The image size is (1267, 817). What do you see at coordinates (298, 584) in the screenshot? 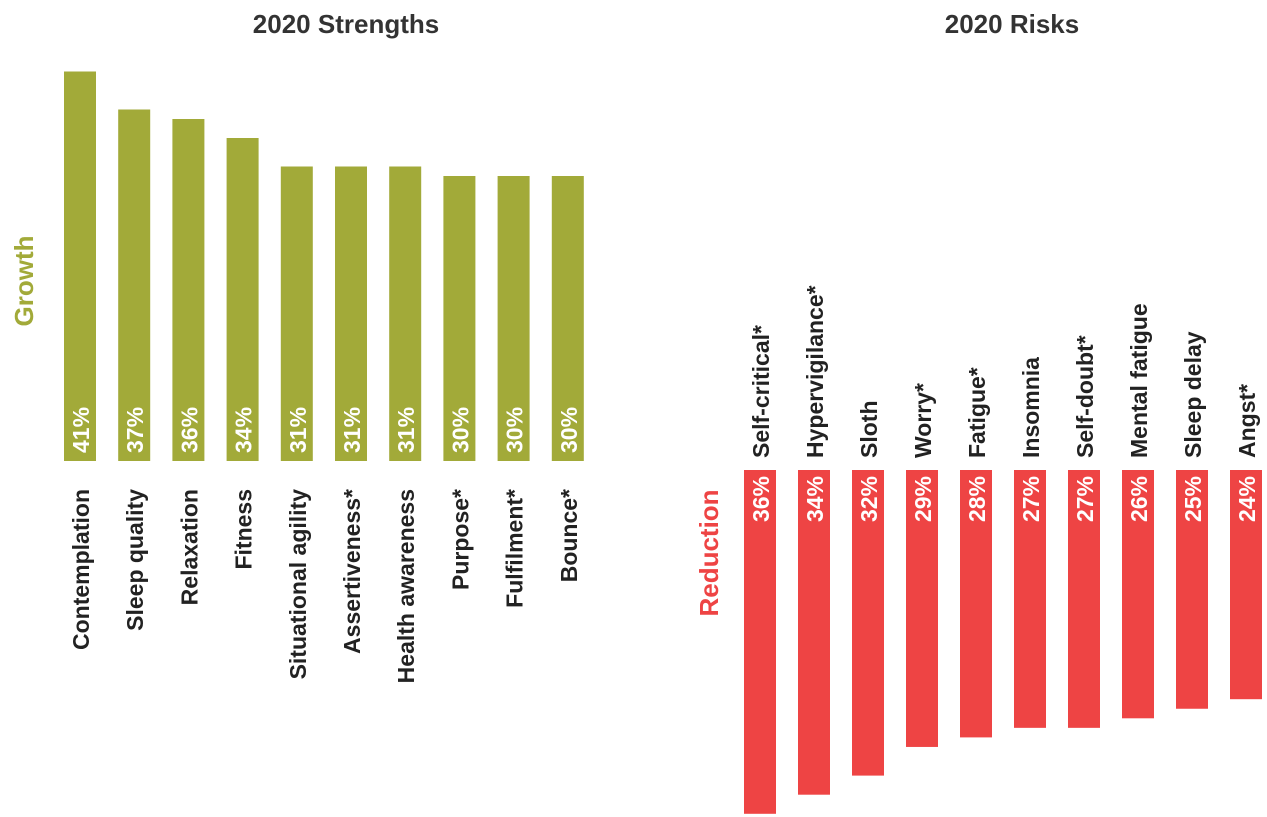
I see `category-label-situational-agility: Situational agility` at bounding box center [298, 584].